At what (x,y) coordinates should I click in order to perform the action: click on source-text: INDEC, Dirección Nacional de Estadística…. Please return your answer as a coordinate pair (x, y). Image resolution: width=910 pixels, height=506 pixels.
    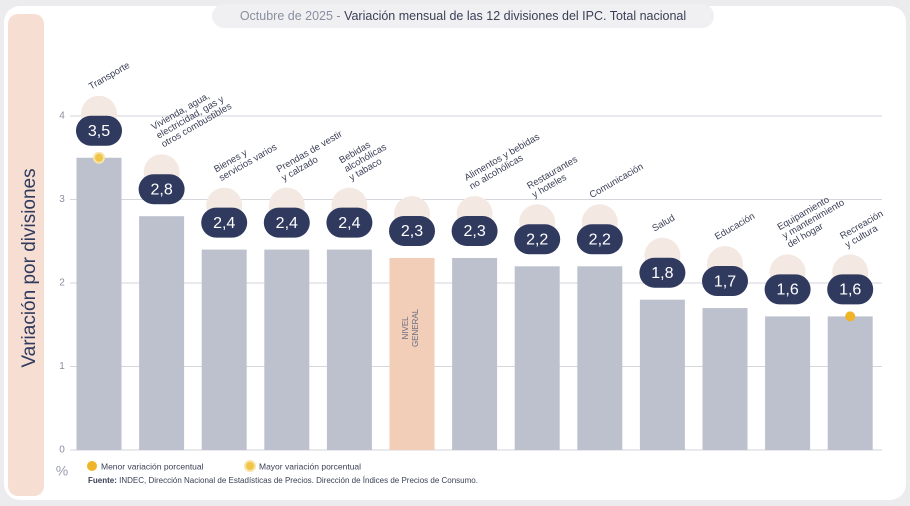
    Looking at the image, I should click on (298, 480).